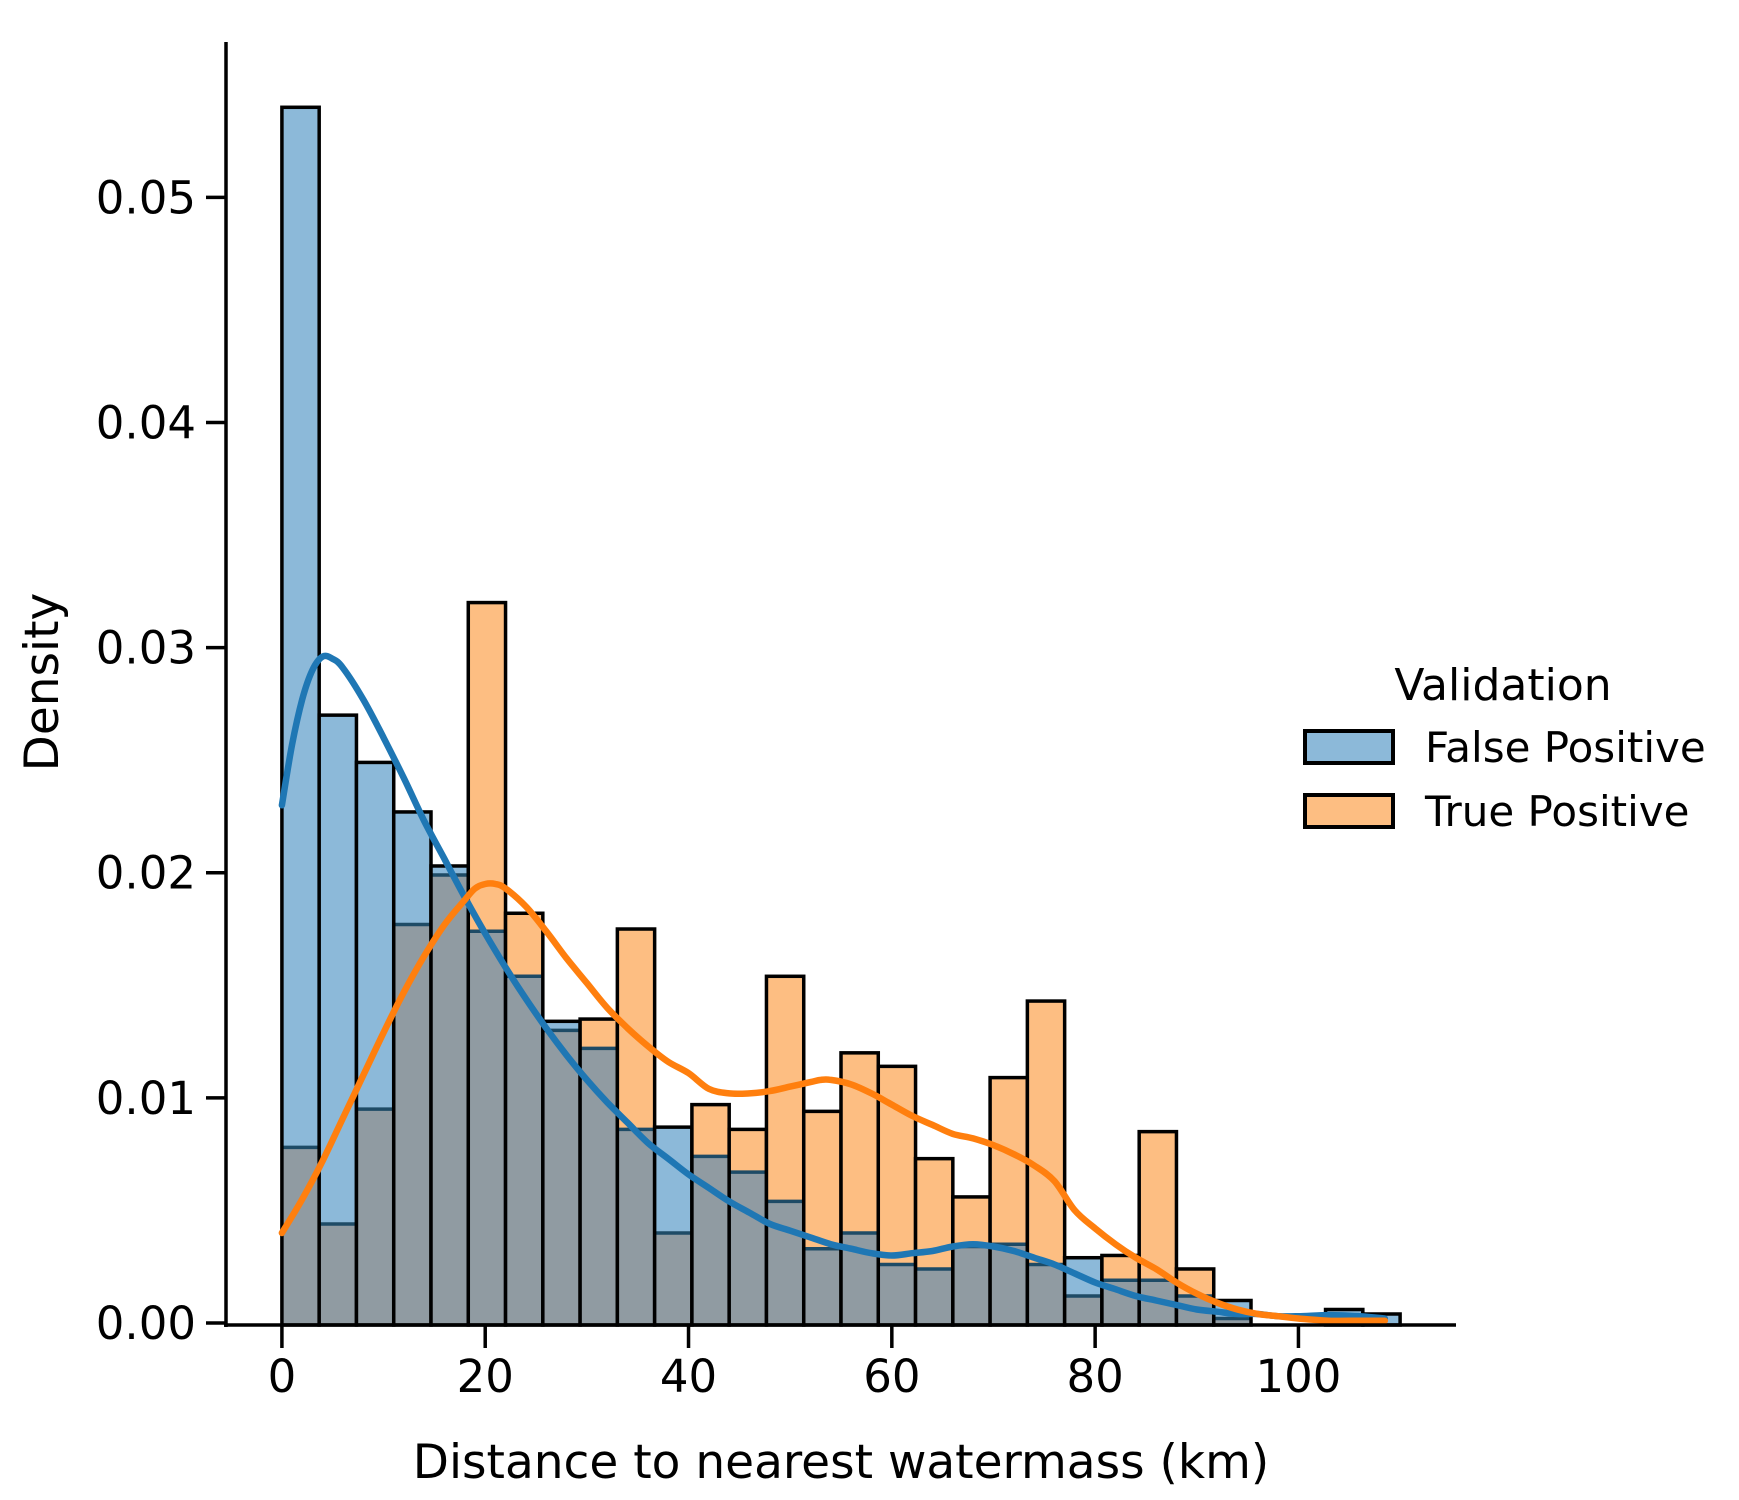 Image resolution: width=1739 pixels, height=1500 pixels. I want to click on x-tick-label: 0, so click(282, 1376).